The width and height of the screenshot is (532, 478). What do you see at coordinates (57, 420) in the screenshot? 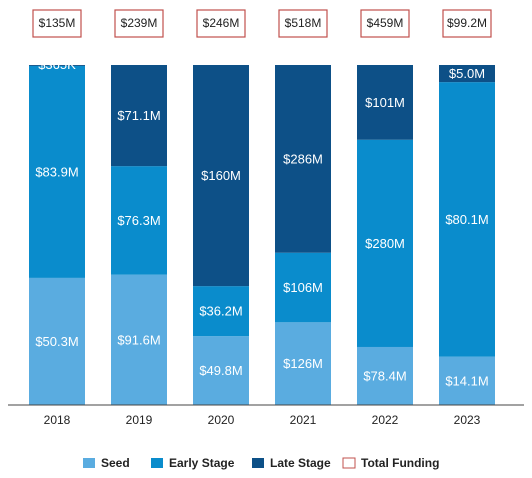
I see `x-tick-label: 2018` at bounding box center [57, 420].